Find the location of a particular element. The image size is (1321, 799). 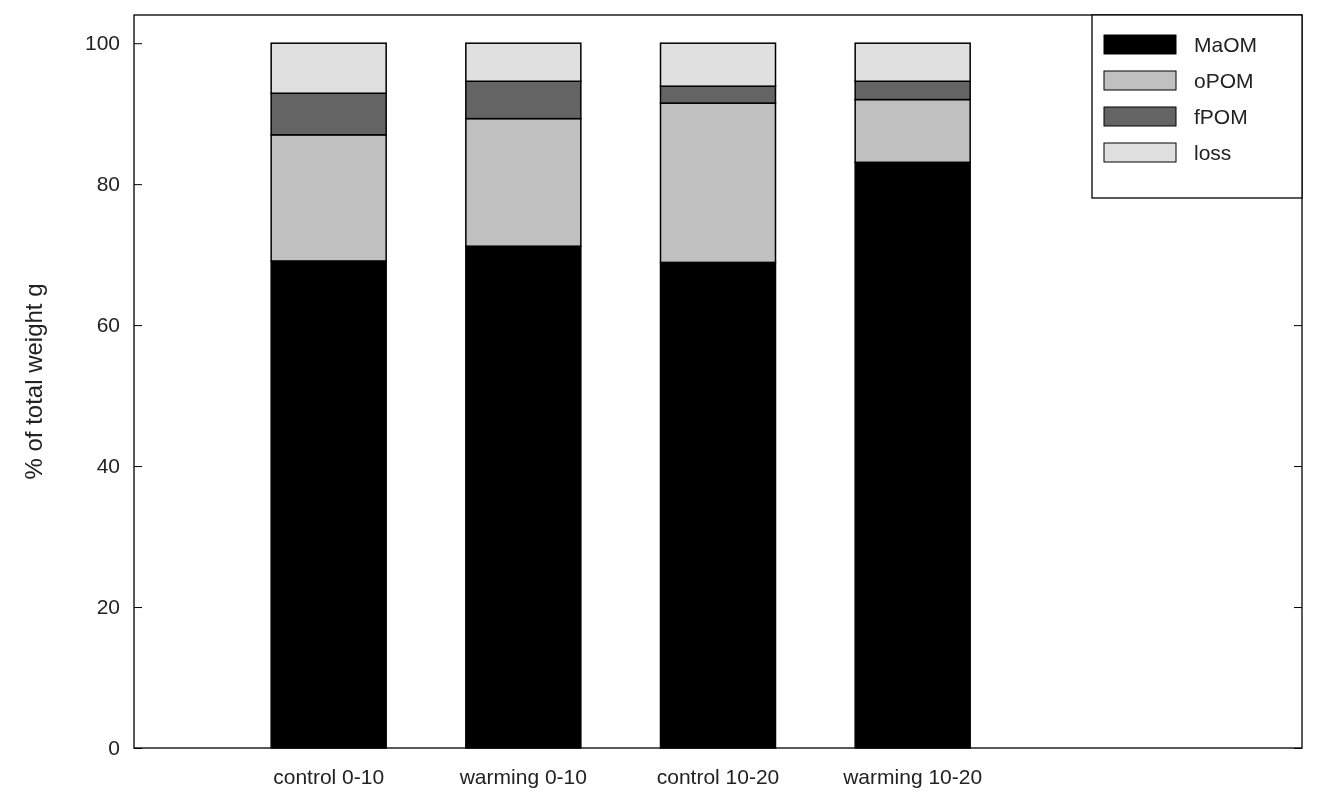

y-tick-label: 60 is located at coordinates (108, 325).